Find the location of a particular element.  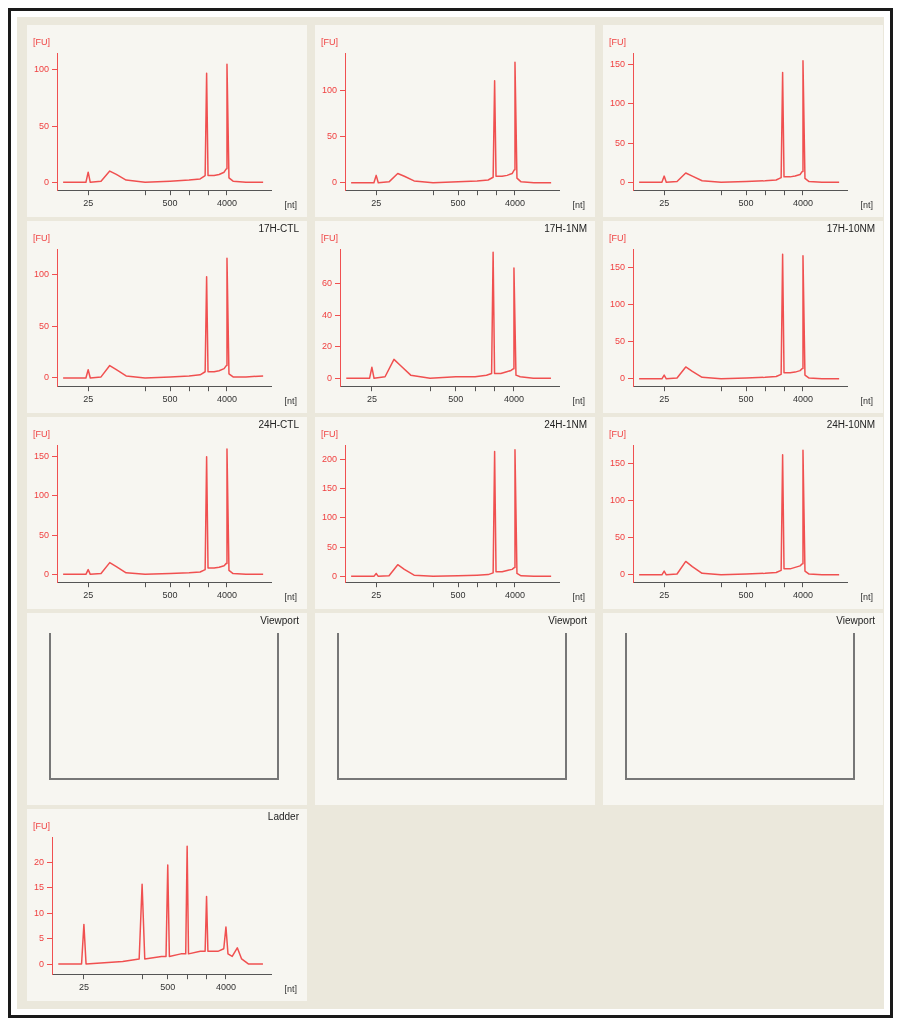

chart-title: 24H-CTL is located at coordinates (278, 424).